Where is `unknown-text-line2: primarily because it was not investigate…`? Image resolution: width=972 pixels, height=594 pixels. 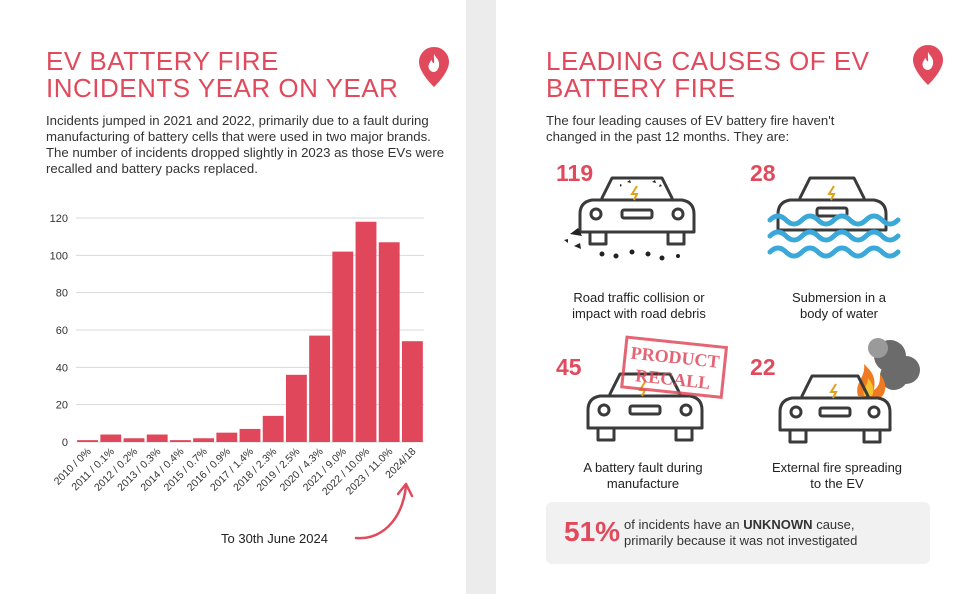
unknown-text-line2: primarily because it was not investigate… is located at coordinates (741, 540).